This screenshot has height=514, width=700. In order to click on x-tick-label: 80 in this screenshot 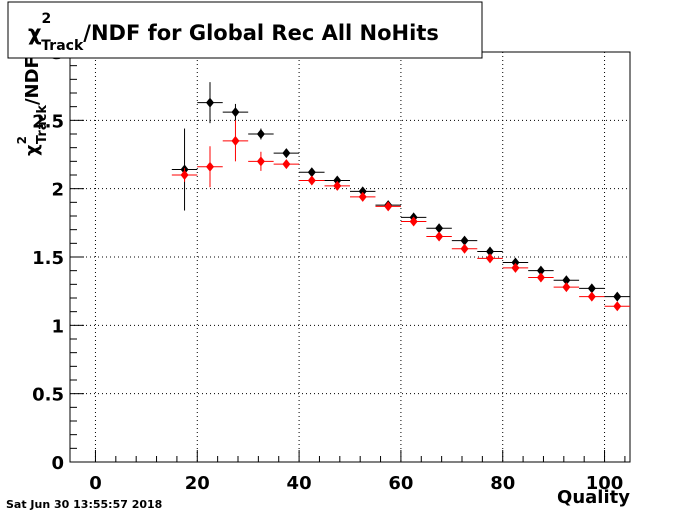, I will do `click(502, 483)`.